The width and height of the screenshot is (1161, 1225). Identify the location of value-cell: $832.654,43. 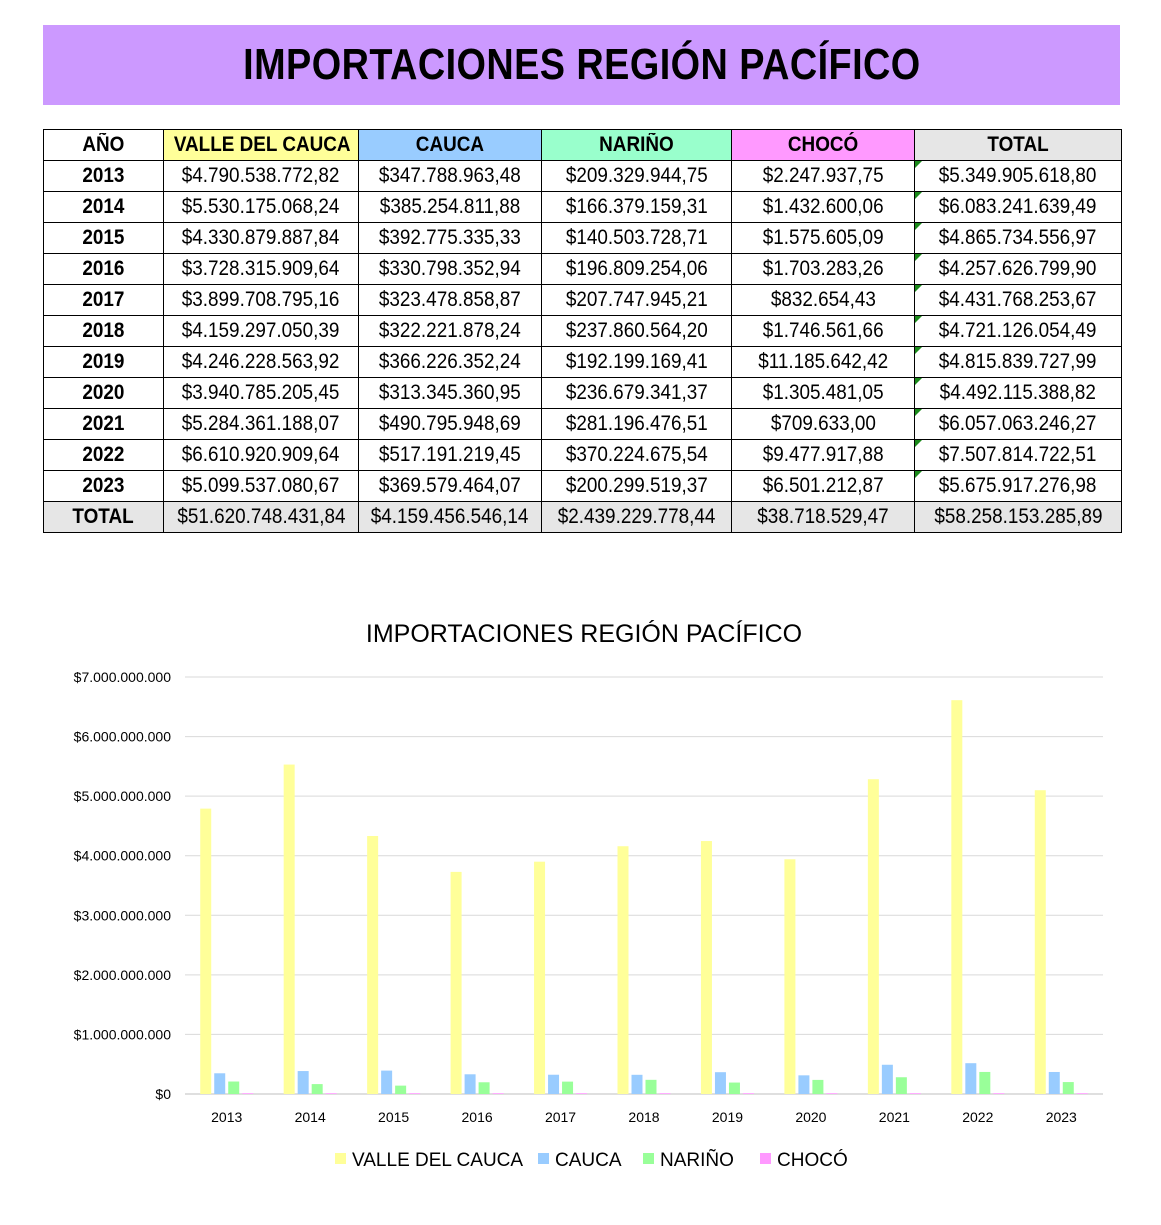
(823, 300).